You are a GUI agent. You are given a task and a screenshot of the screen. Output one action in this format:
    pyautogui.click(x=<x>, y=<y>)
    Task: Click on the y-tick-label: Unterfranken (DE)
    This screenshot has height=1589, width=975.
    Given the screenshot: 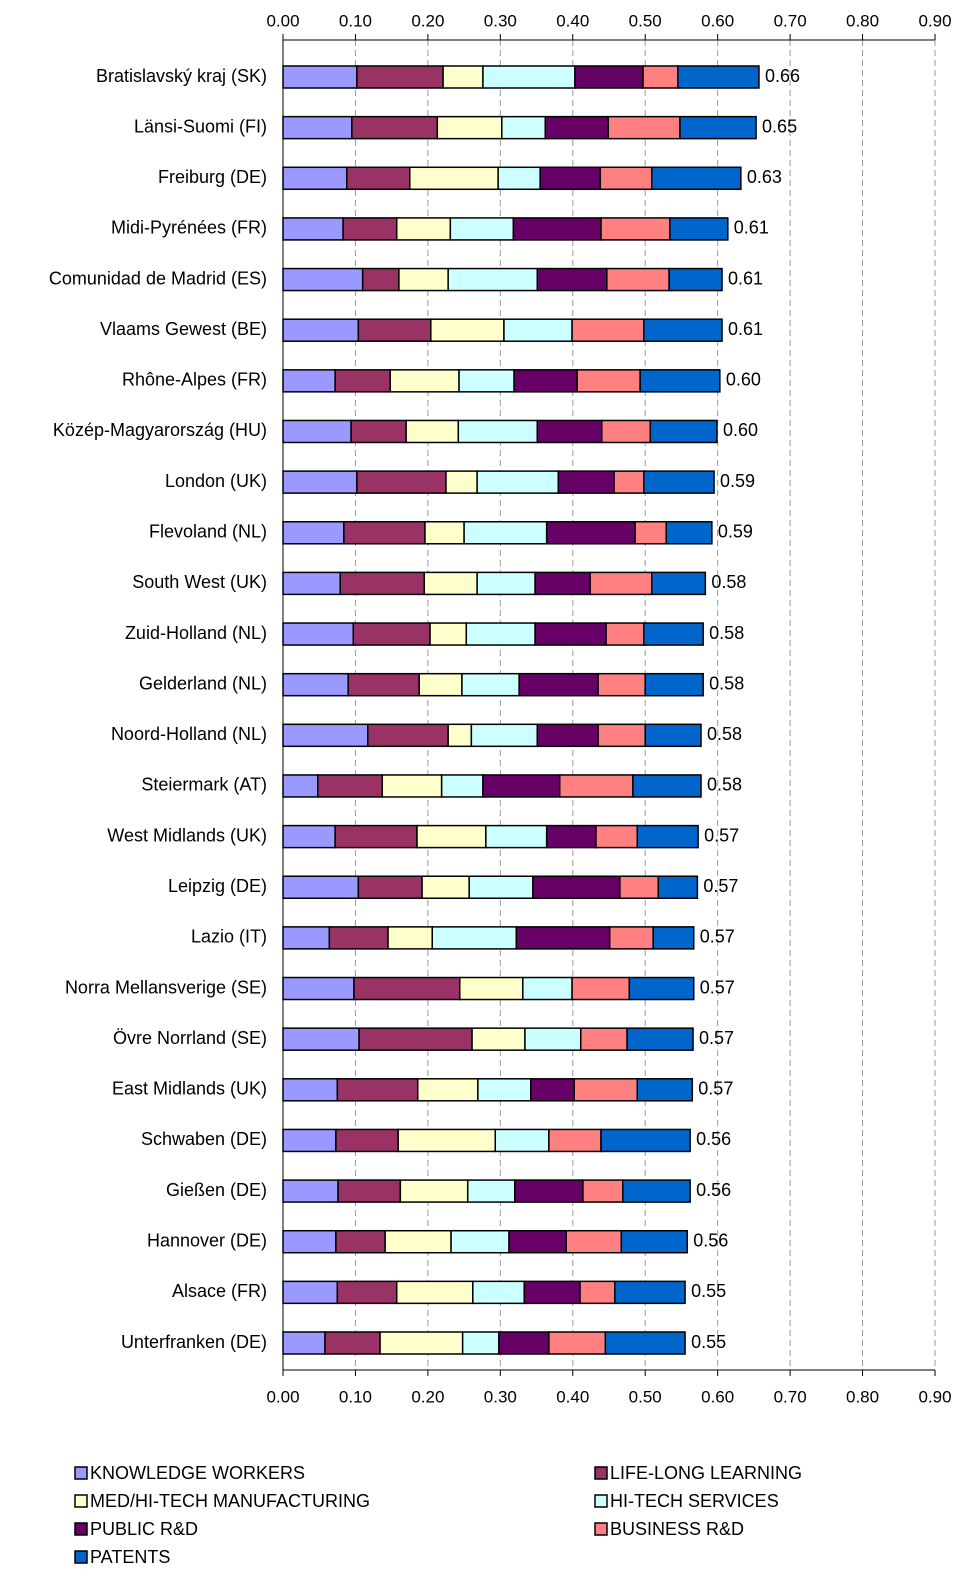 What is the action you would take?
    pyautogui.click(x=194, y=1342)
    